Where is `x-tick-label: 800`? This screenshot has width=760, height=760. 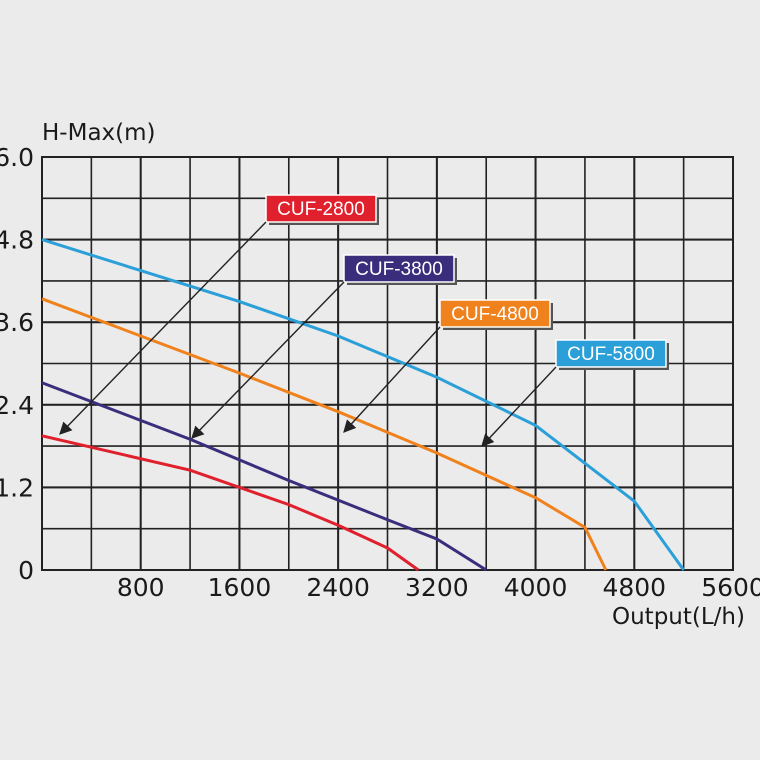 x-tick-label: 800 is located at coordinates (141, 587).